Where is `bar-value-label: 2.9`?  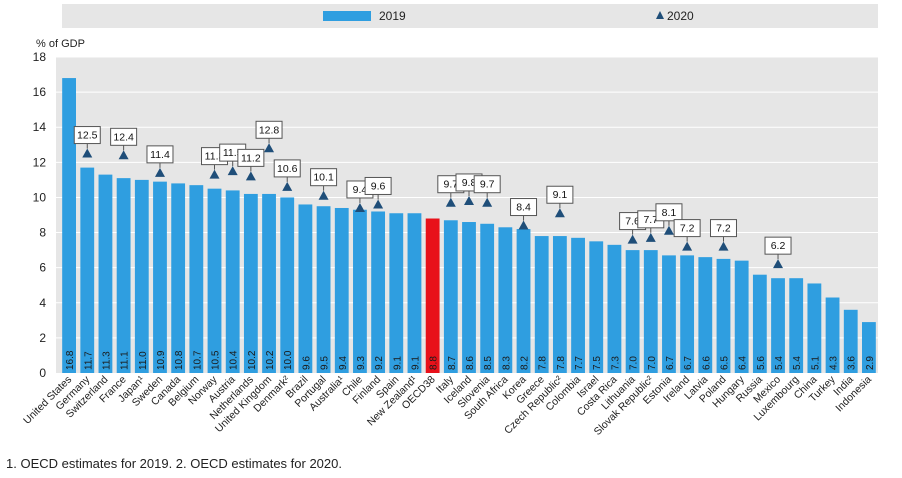 bar-value-label: 2.9 is located at coordinates (870, 363).